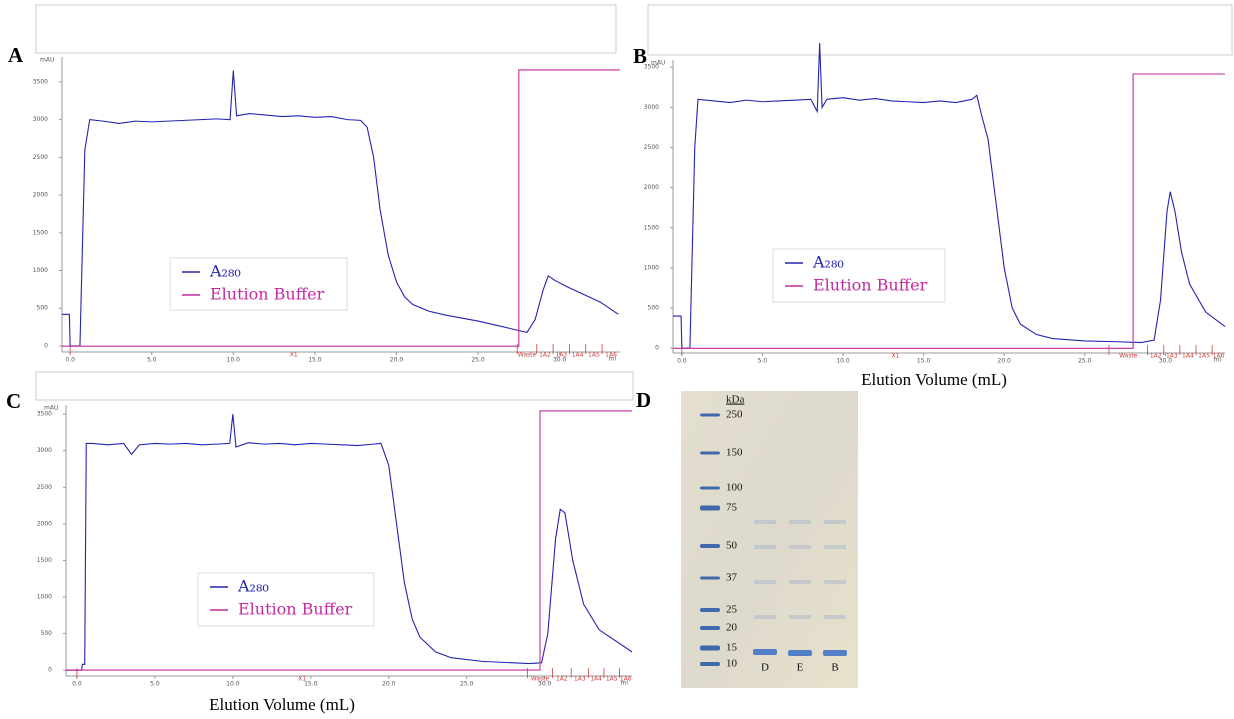 The image size is (1234, 719). I want to click on legend-label: Elution Buffer, so click(295, 609).